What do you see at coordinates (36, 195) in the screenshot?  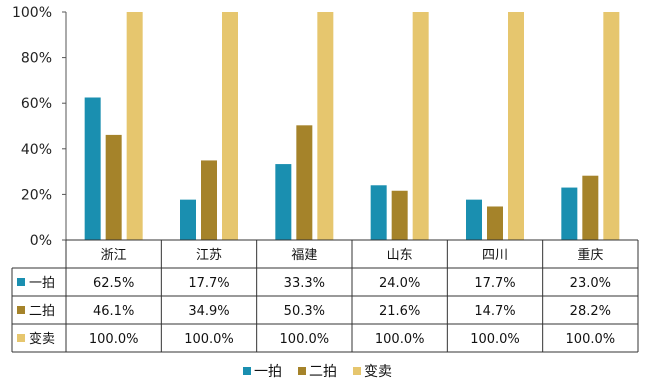 I see `y-tick-label: 20%` at bounding box center [36, 195].